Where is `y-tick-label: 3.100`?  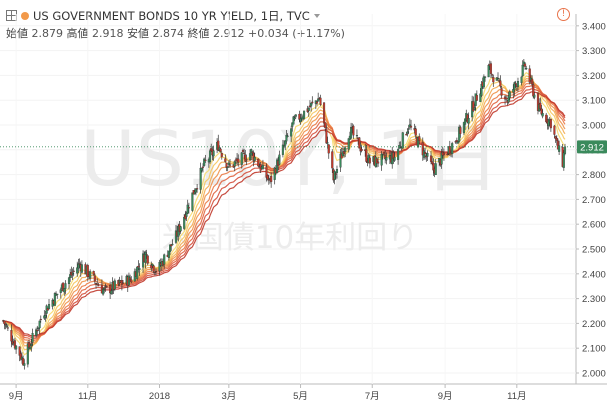 y-tick-label: 3.100 is located at coordinates (594, 101).